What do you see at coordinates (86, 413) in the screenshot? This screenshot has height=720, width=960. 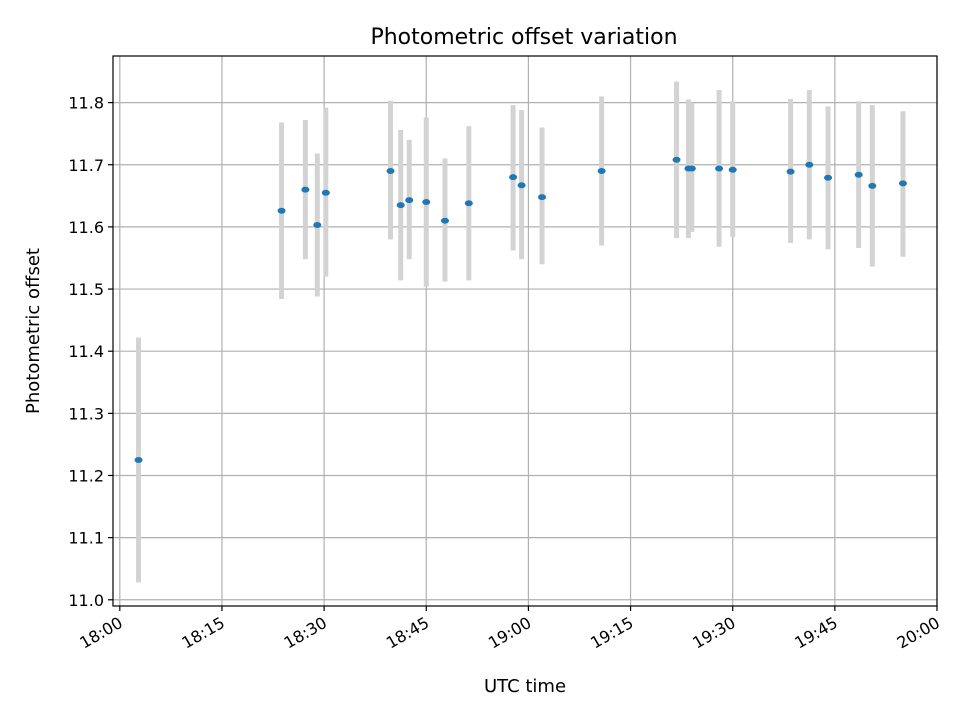 I see `y-tick-label: 11.3` at bounding box center [86, 413].